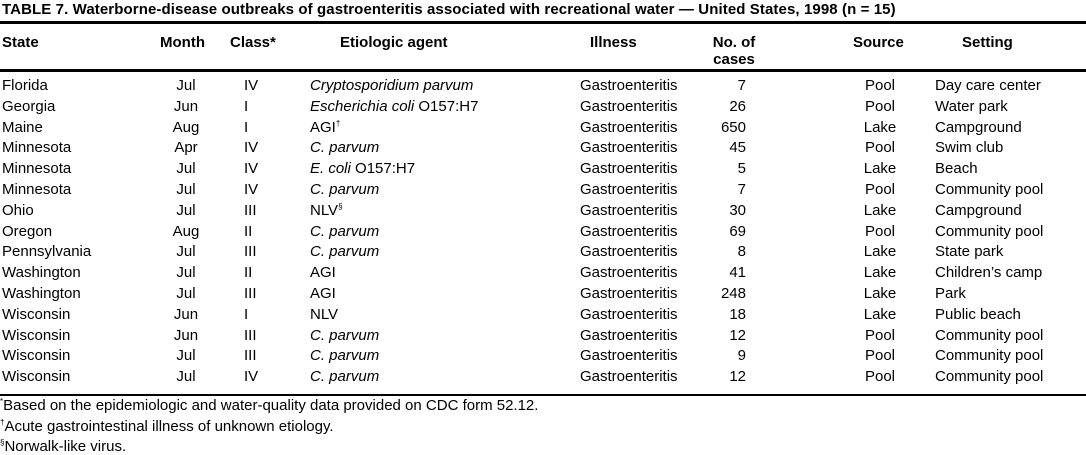 This screenshot has width=1086, height=455. I want to click on cell-cases: 41, so click(737, 273).